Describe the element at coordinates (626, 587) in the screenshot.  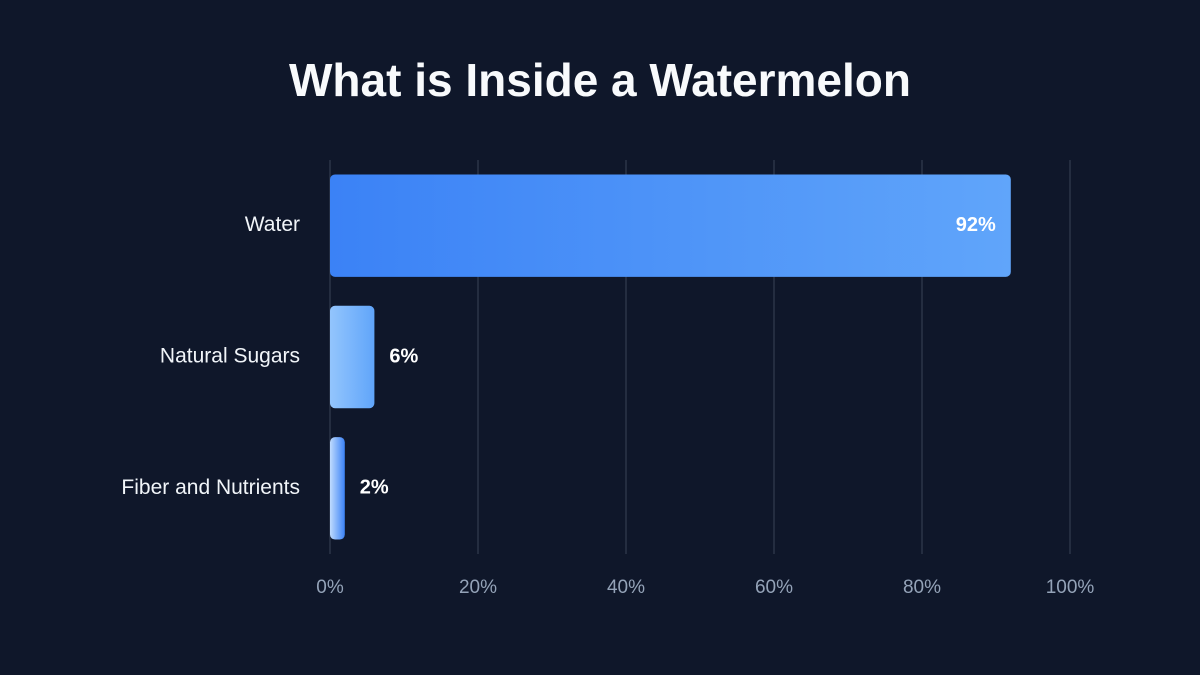
I see `x-tick-label: 40%` at that location.